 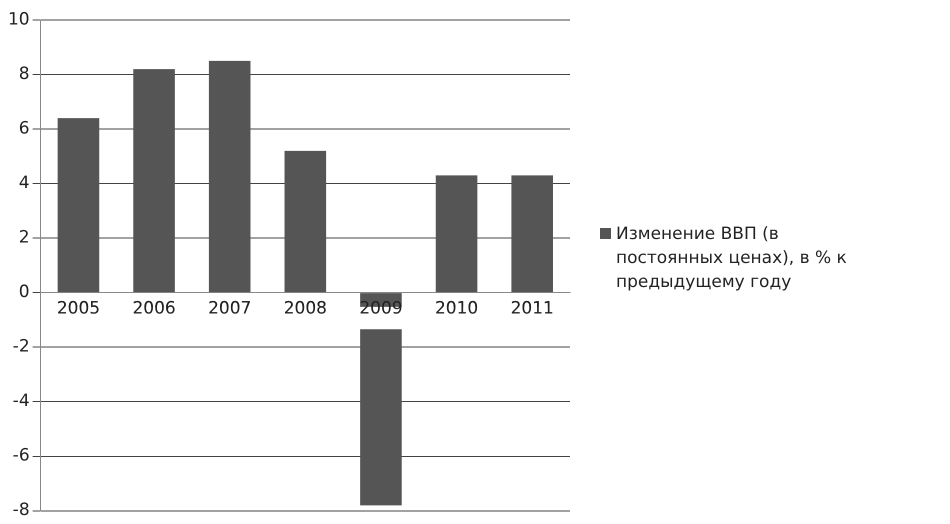 What do you see at coordinates (456, 308) in the screenshot?
I see `x-tick-label: 2010` at bounding box center [456, 308].